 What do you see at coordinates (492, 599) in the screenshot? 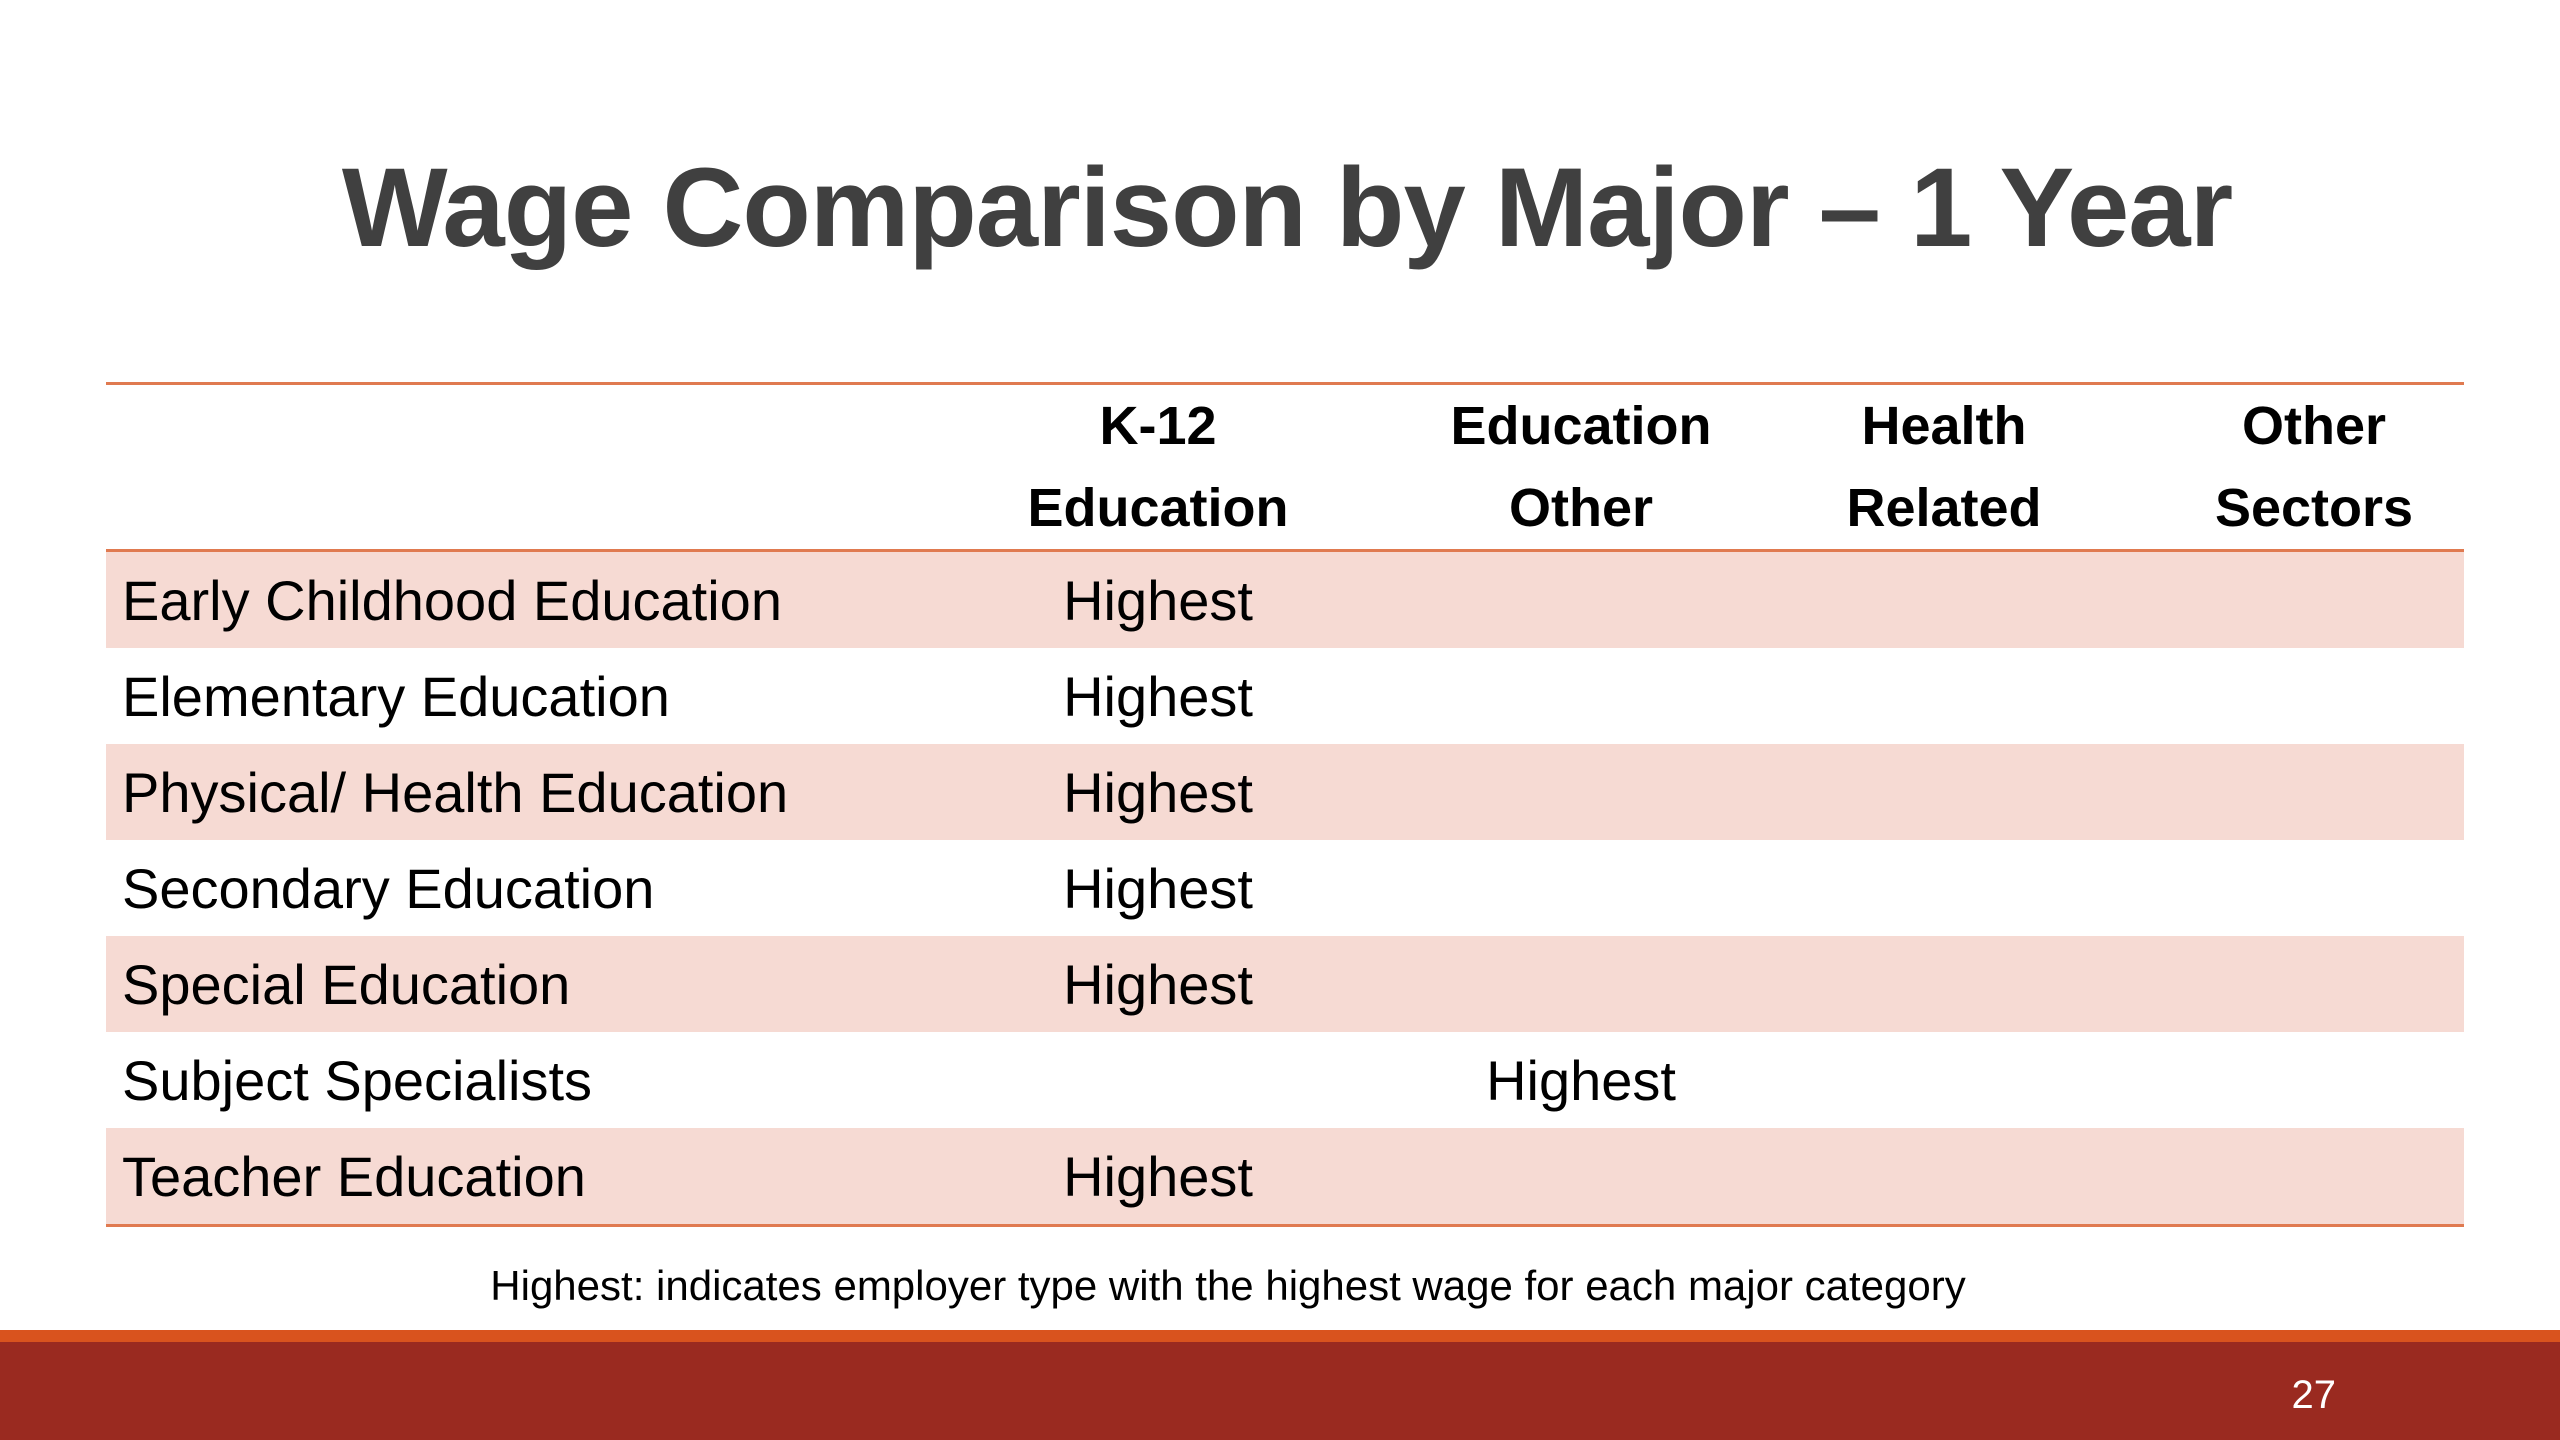
I see `major-name: Early Childhood Education` at bounding box center [492, 599].